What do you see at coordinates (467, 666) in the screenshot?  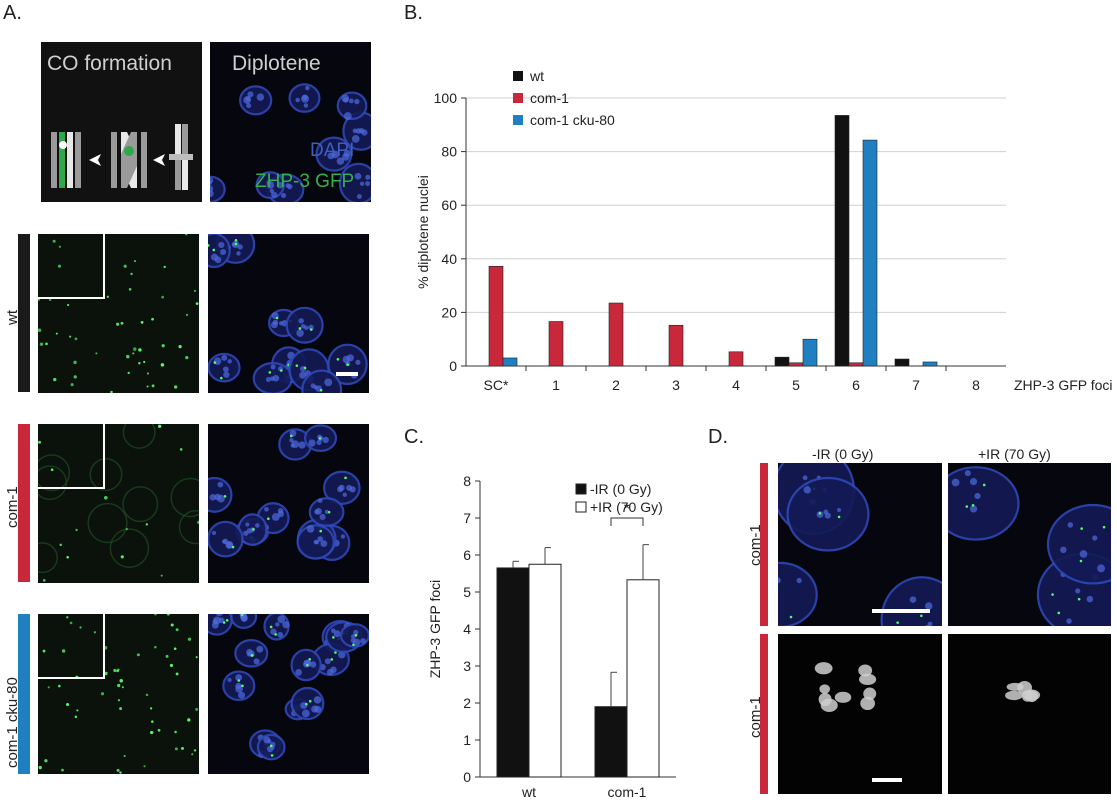 I see `y-tick-label: 3` at bounding box center [467, 666].